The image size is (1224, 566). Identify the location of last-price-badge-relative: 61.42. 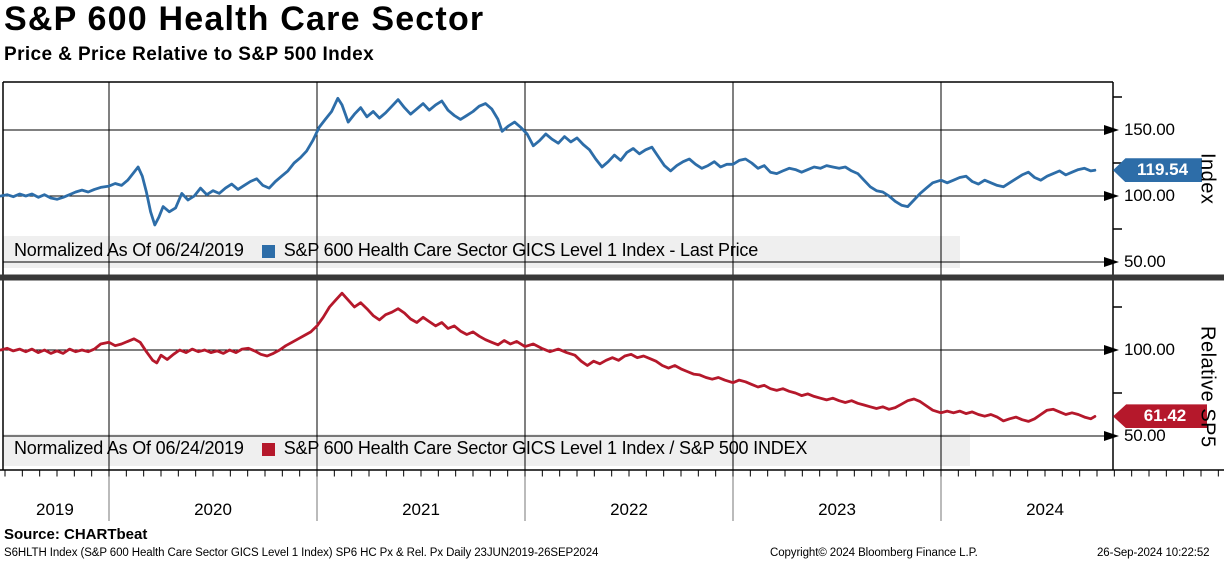
(1160, 416).